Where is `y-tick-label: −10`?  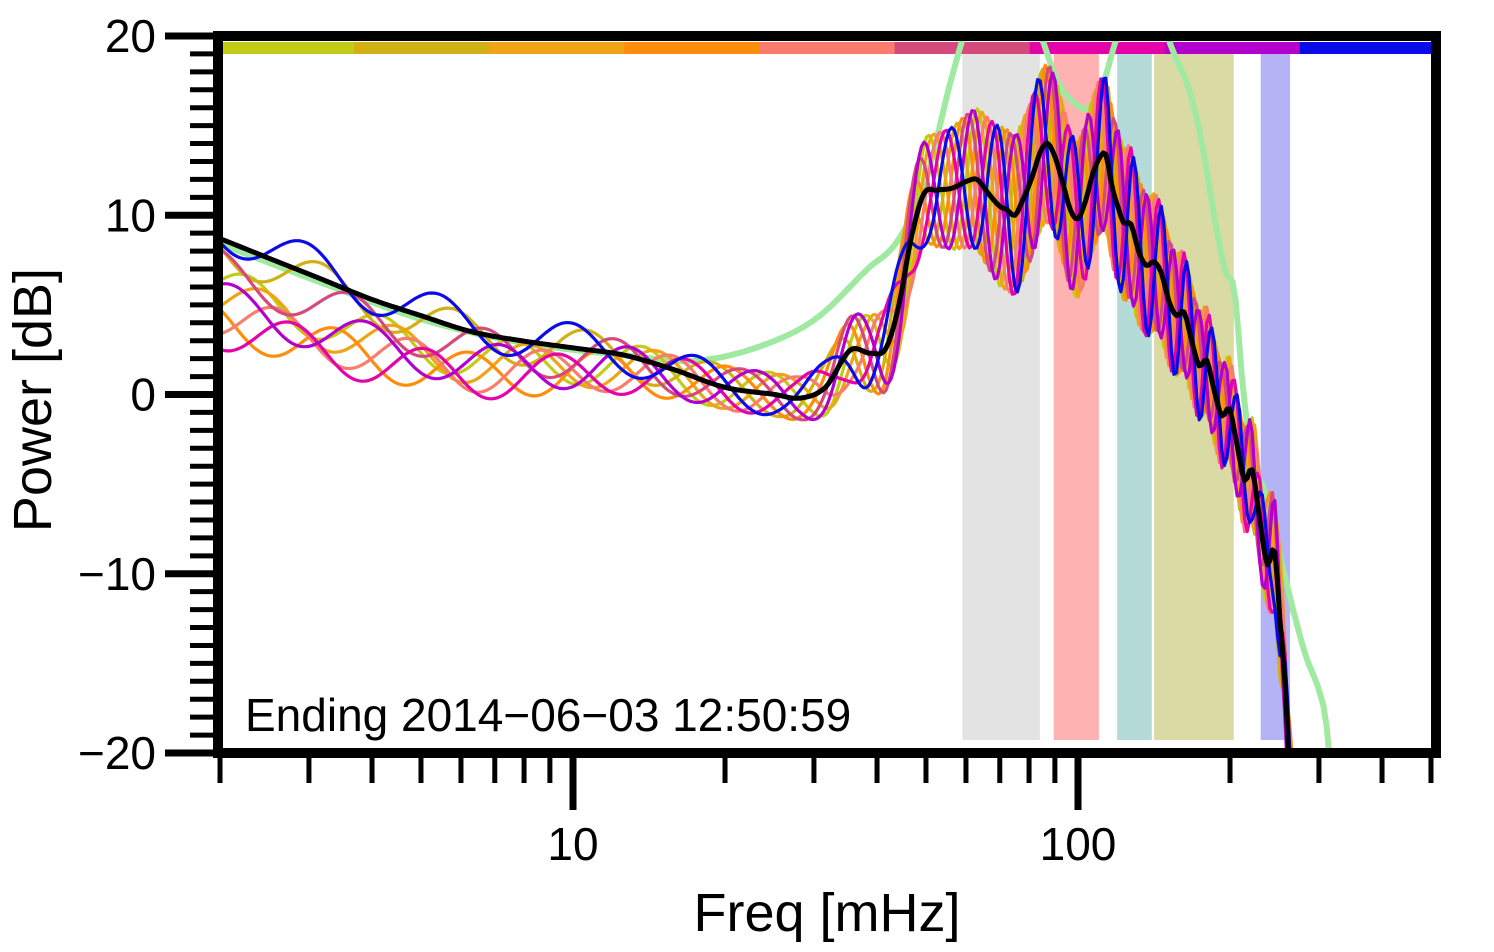
y-tick-label: −10 is located at coordinates (117, 574).